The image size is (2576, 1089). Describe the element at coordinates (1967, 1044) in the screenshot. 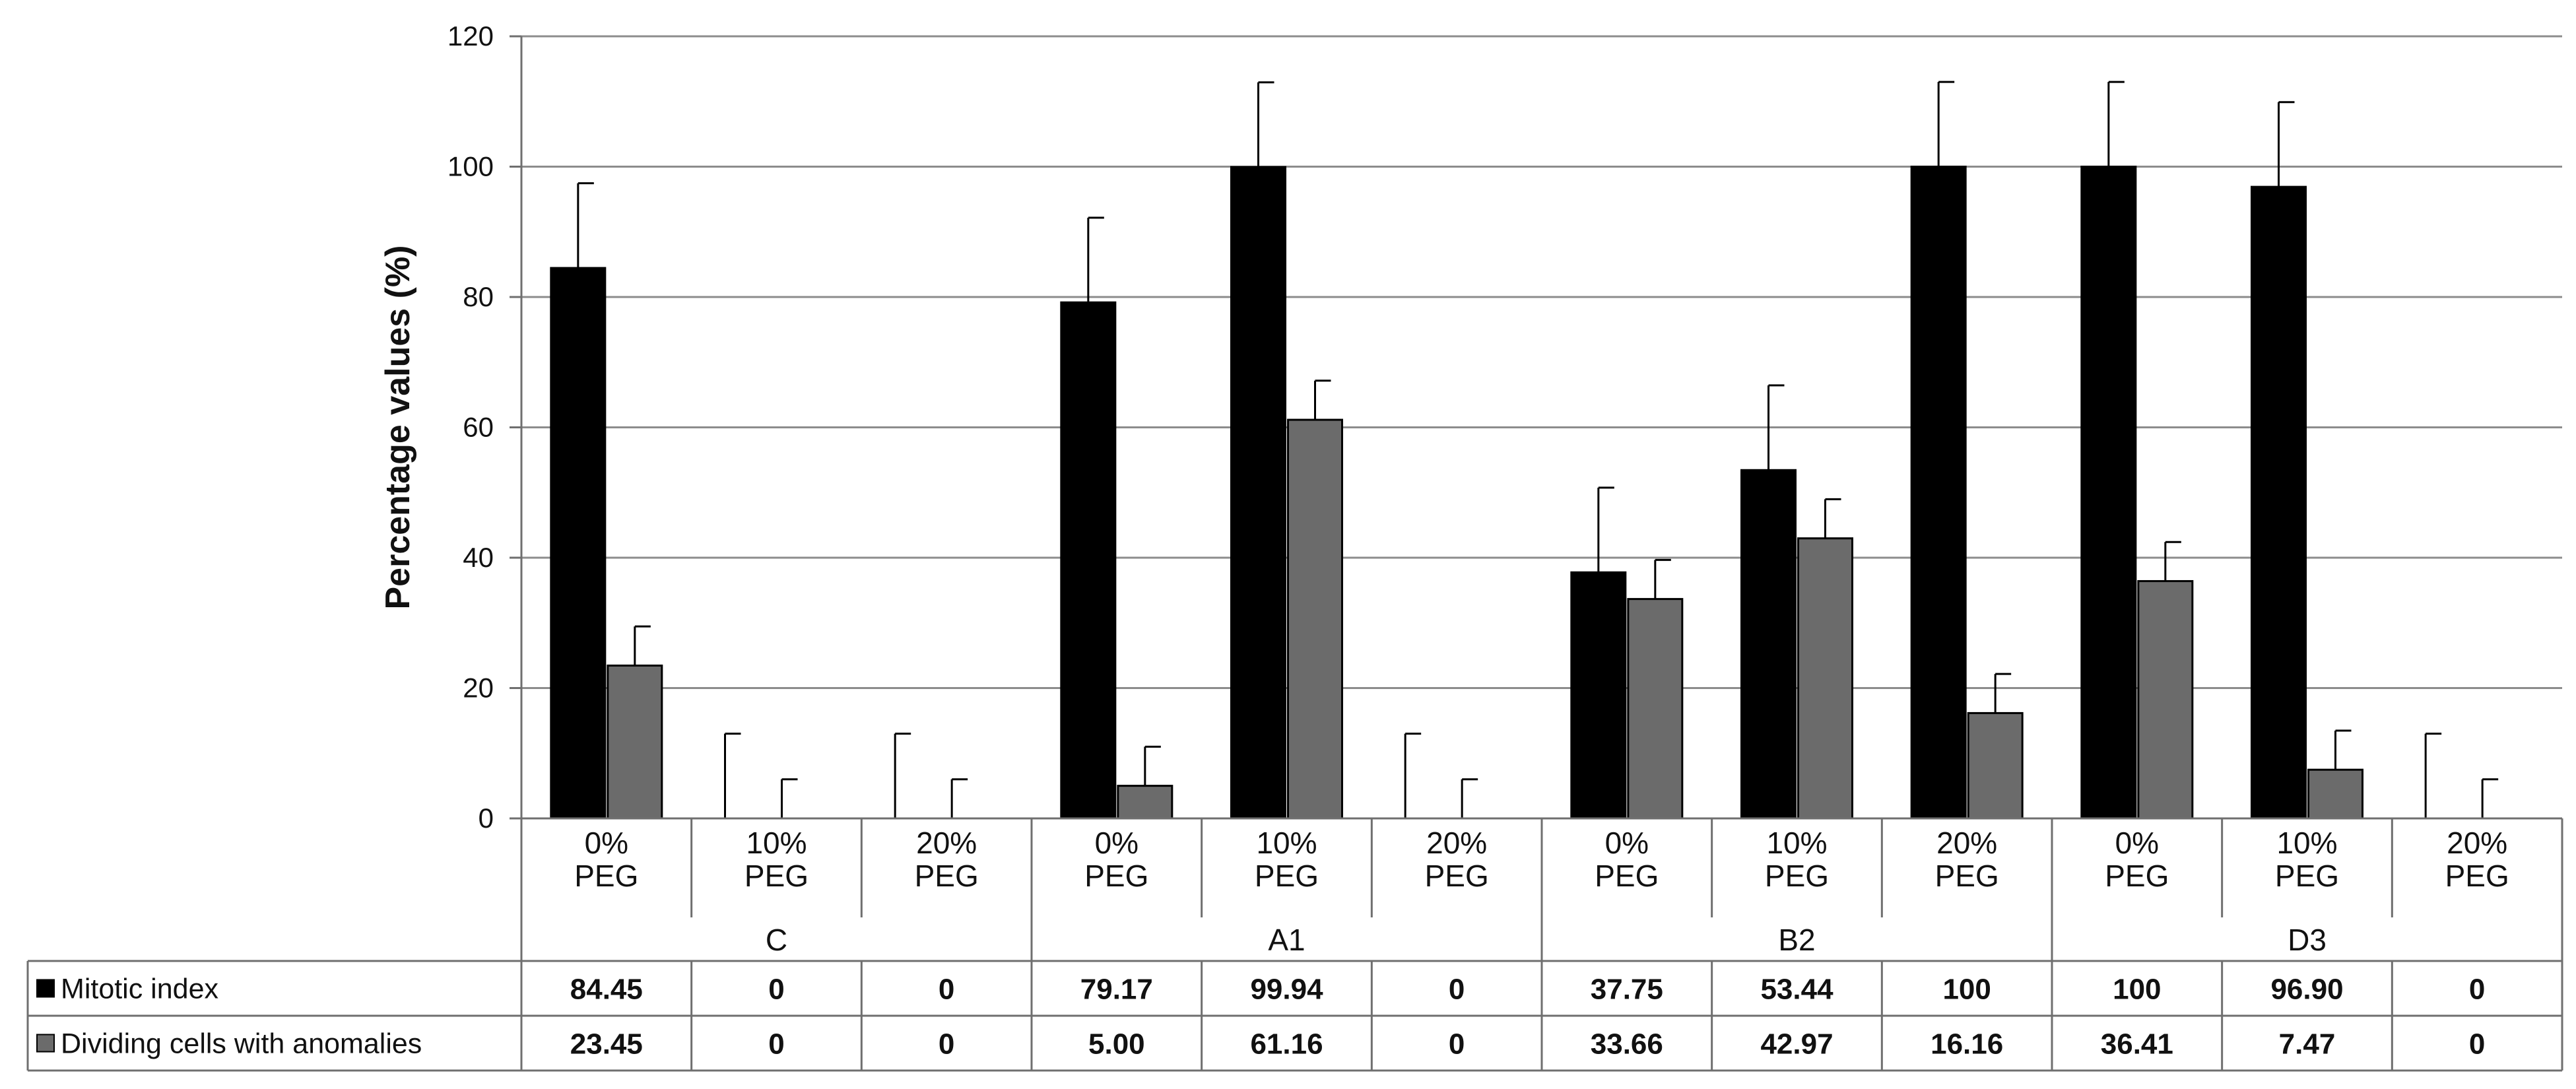

I see `data-label: 16.16` at that location.